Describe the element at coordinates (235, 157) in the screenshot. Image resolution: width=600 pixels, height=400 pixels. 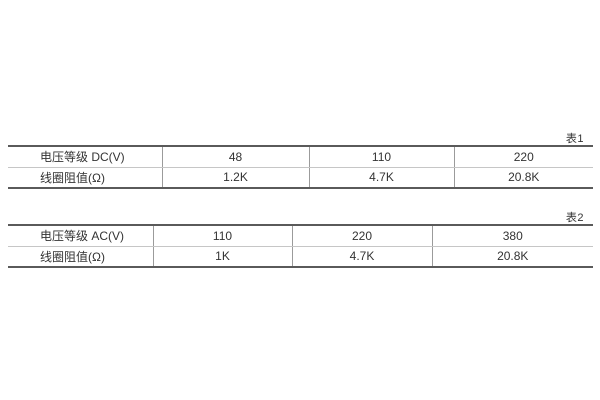
I see `value-cell: 48` at that location.